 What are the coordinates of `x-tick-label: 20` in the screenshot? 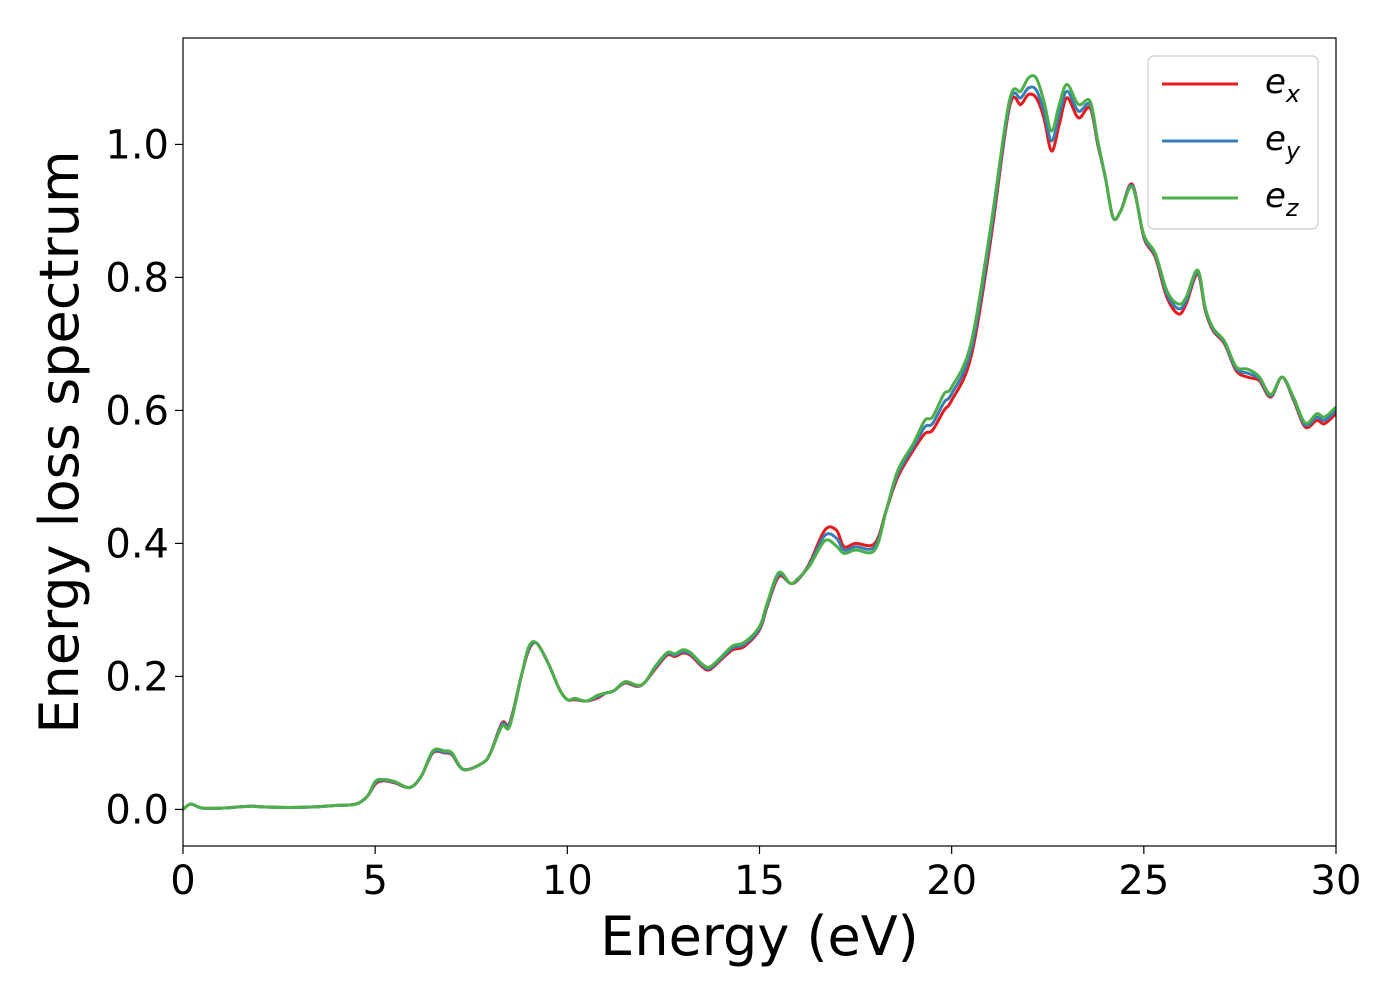 It's located at (951, 881).